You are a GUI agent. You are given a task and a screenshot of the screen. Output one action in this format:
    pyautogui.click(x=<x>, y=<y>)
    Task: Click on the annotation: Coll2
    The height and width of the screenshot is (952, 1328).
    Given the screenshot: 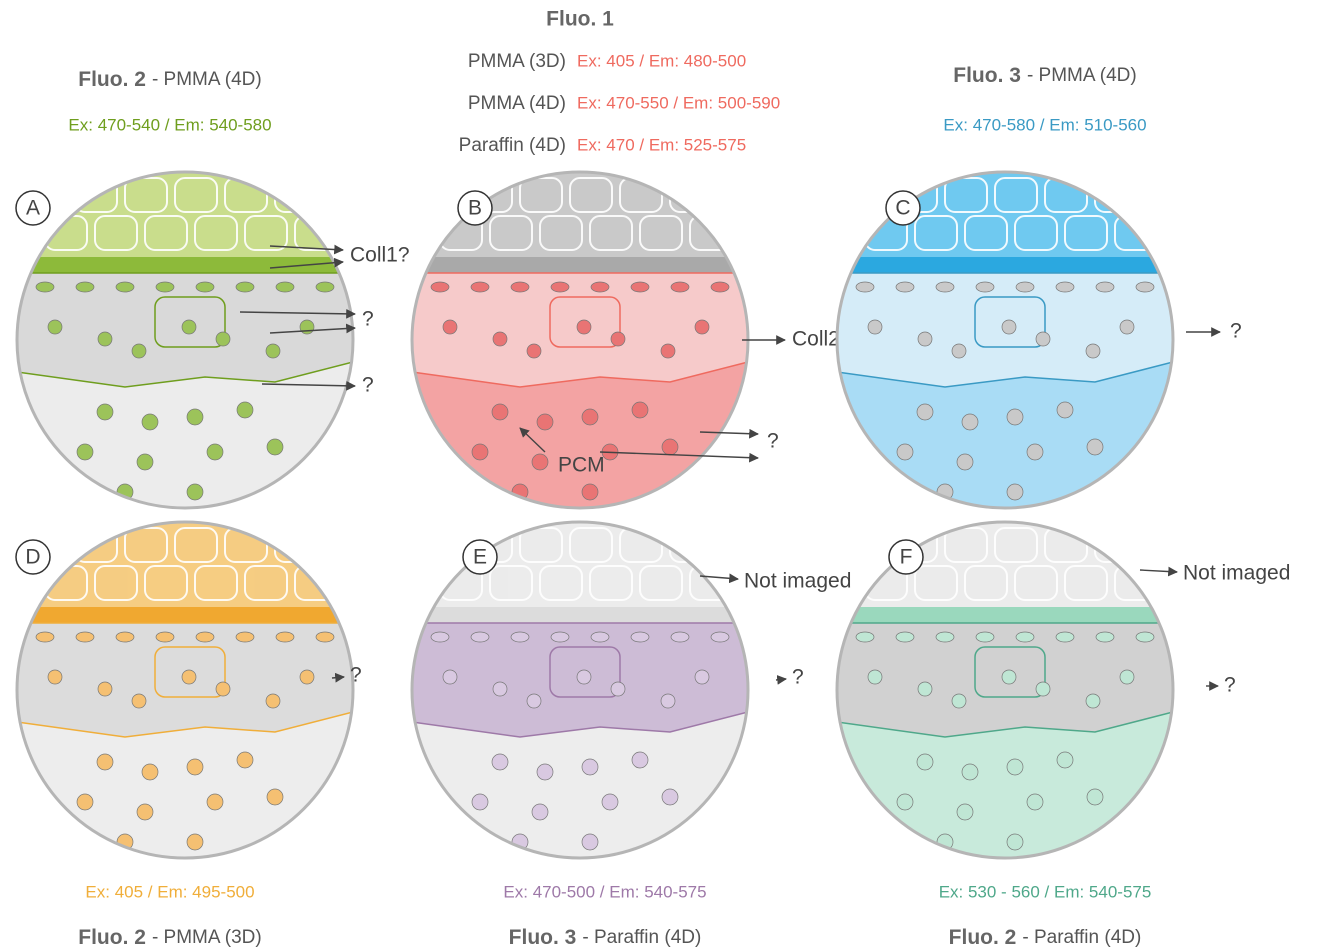 What is the action you would take?
    pyautogui.click(x=816, y=339)
    